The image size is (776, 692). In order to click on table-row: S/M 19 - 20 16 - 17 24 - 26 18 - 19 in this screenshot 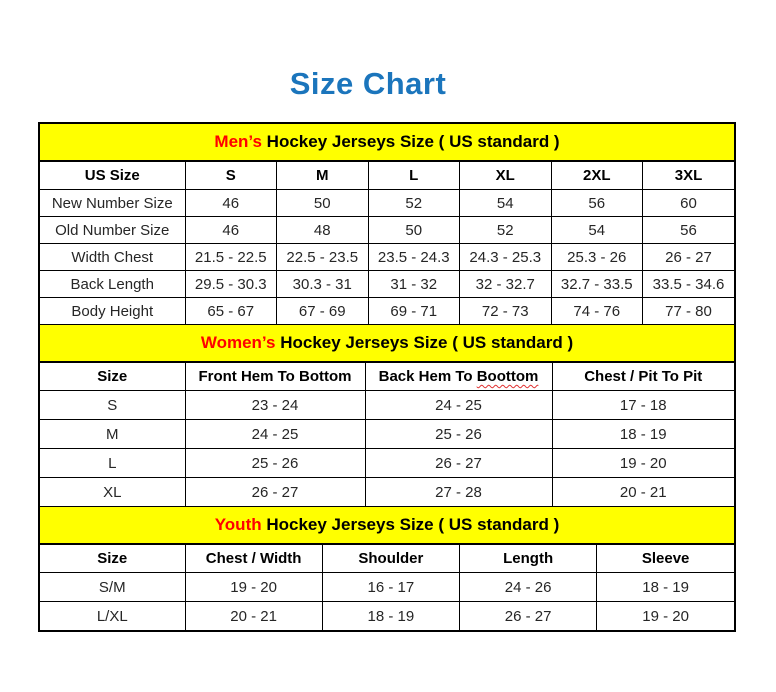, I will do `click(387, 587)`.